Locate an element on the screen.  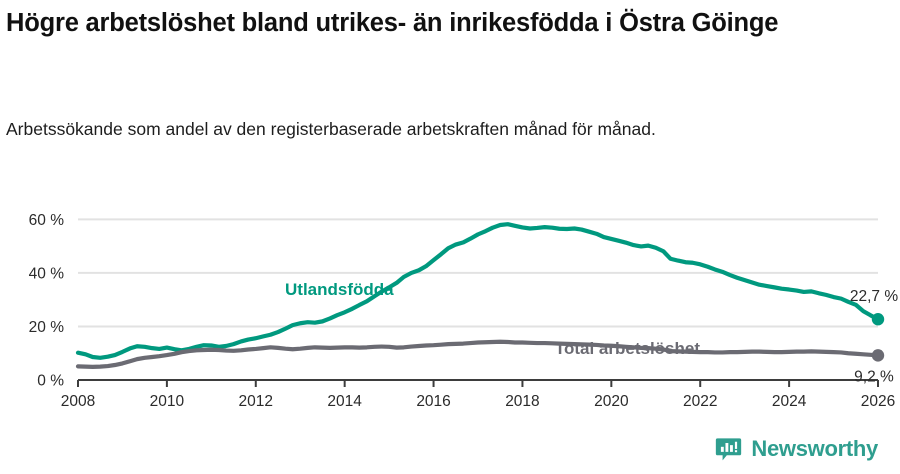
x-tick-label: 2022 is located at coordinates (700, 401).